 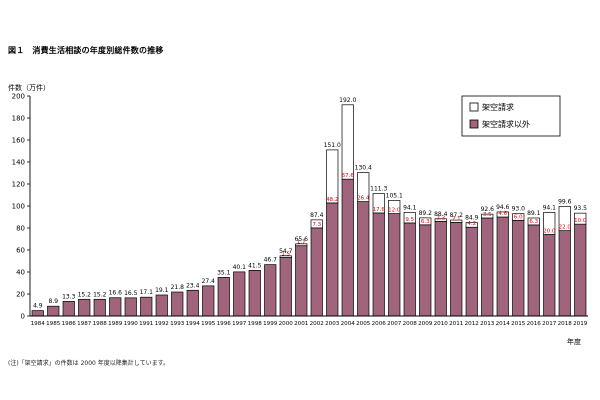 What do you see at coordinates (23, 317) in the screenshot?
I see `y-tick-label: 0` at bounding box center [23, 317].